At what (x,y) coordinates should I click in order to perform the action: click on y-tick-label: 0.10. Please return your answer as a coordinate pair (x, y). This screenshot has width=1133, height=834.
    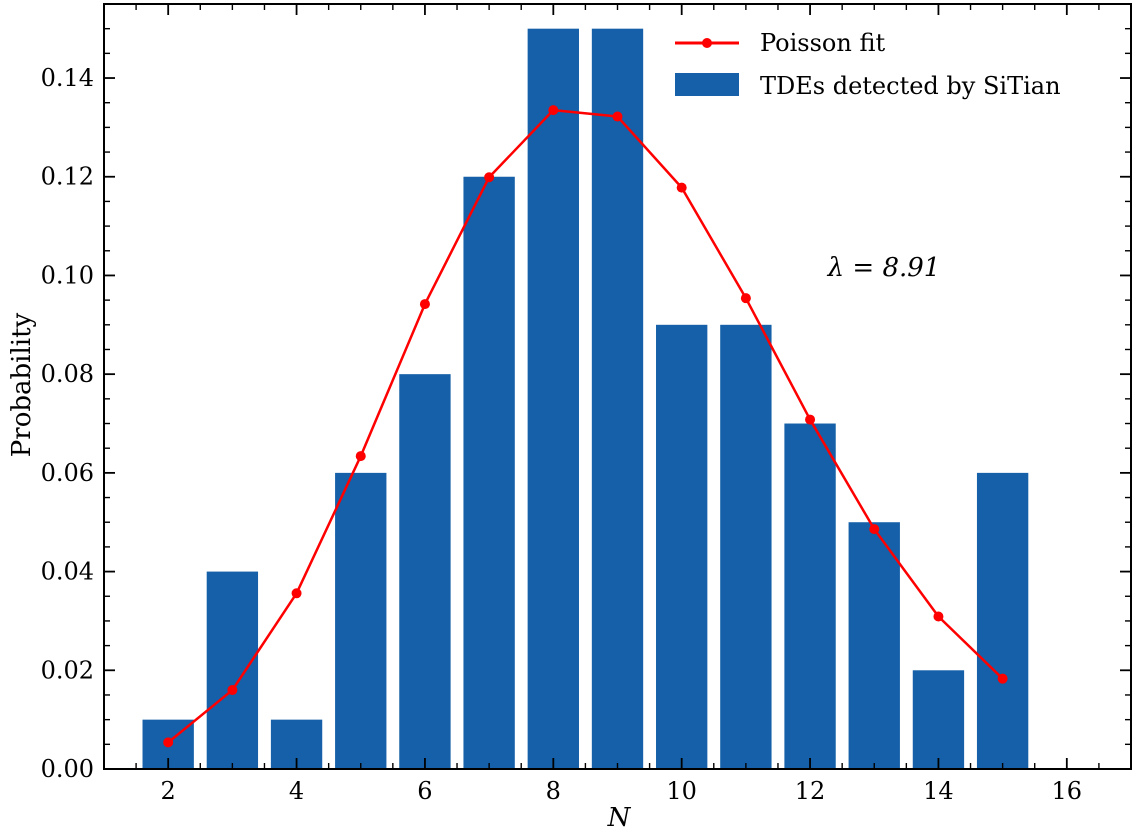
    Looking at the image, I should click on (67, 275).